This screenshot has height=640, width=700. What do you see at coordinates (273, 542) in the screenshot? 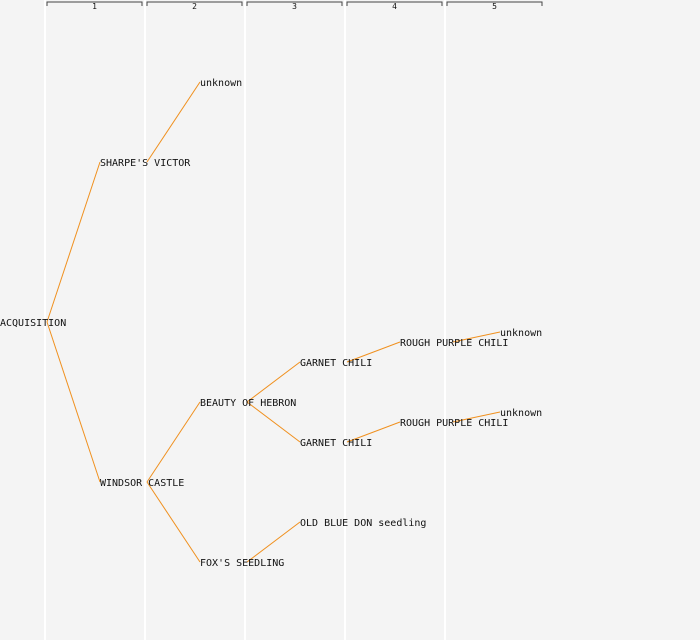
I see `edge-n5-n8` at bounding box center [273, 542].